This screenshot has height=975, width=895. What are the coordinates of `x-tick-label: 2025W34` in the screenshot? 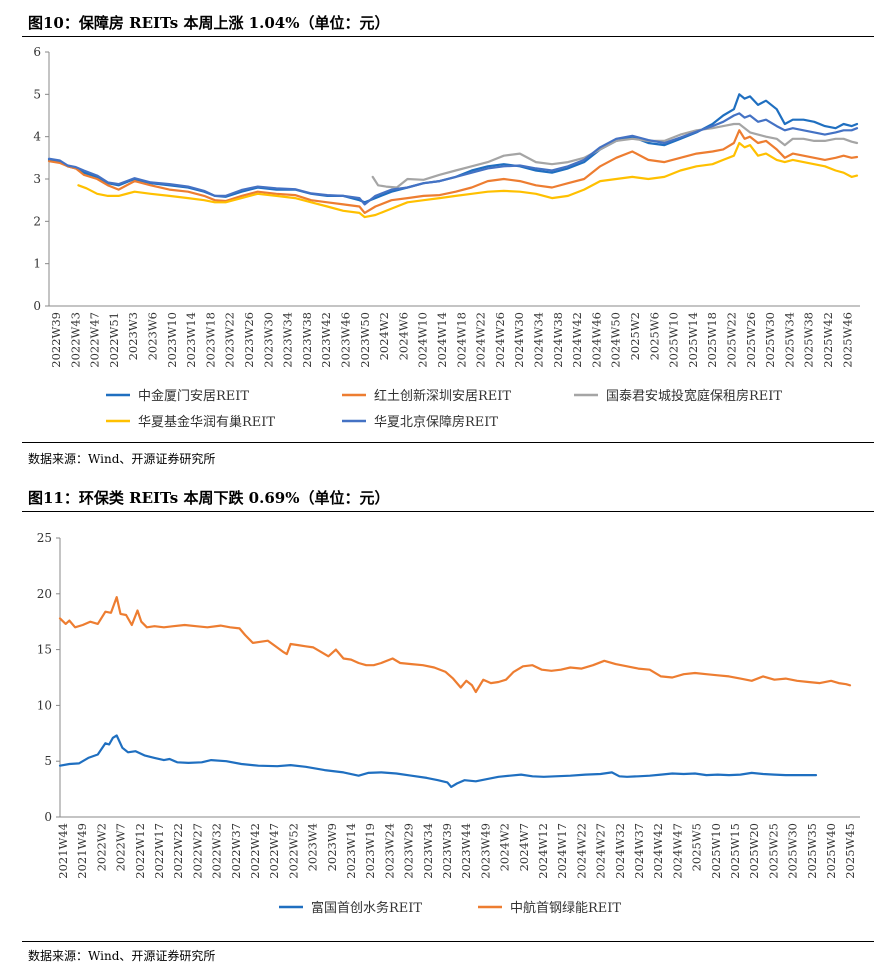 It's located at (789, 340).